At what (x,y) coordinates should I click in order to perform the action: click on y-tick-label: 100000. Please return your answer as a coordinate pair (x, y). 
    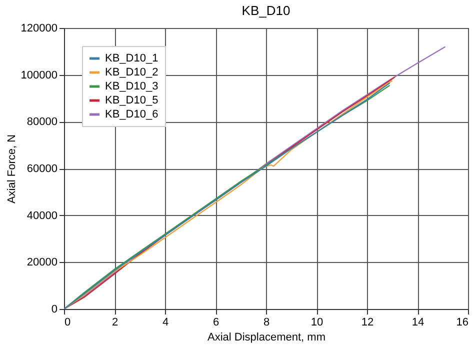
    Looking at the image, I should click on (39, 75).